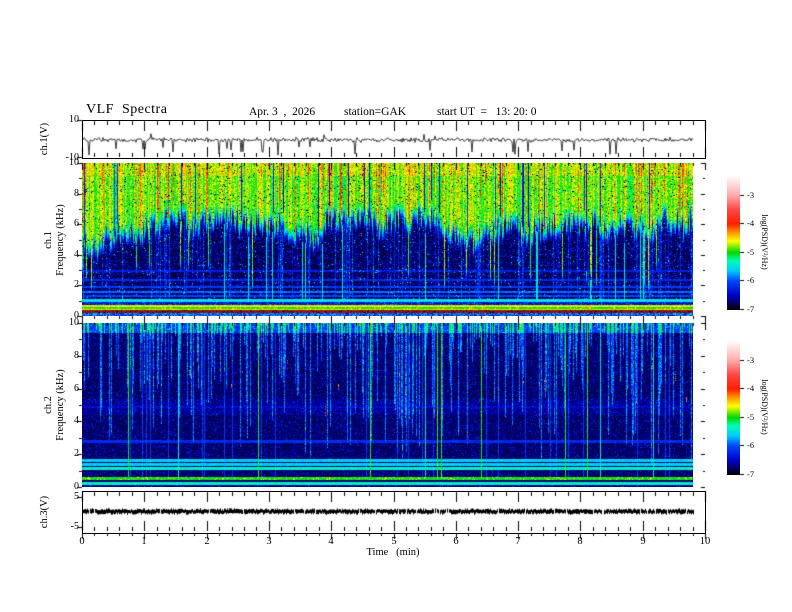 This screenshot has height=612, width=792. I want to click on tick-label: 1, so click(144, 541).